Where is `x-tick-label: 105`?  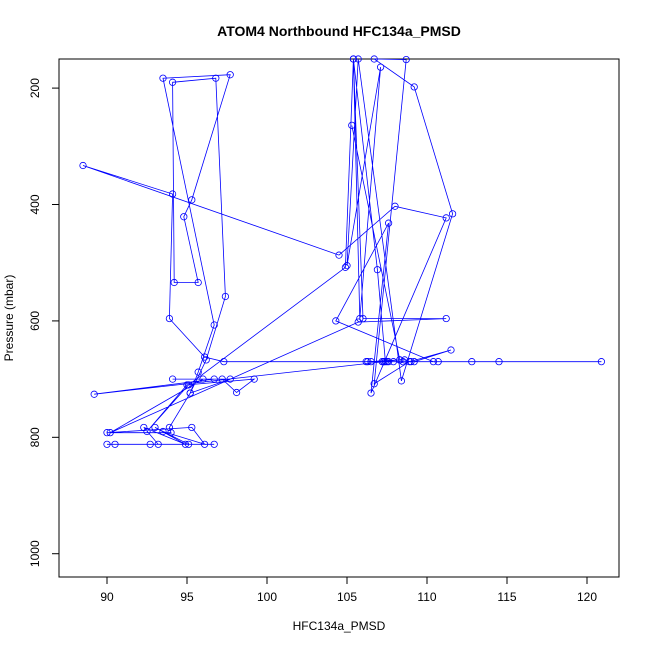 x-tick-label: 105 is located at coordinates (347, 597).